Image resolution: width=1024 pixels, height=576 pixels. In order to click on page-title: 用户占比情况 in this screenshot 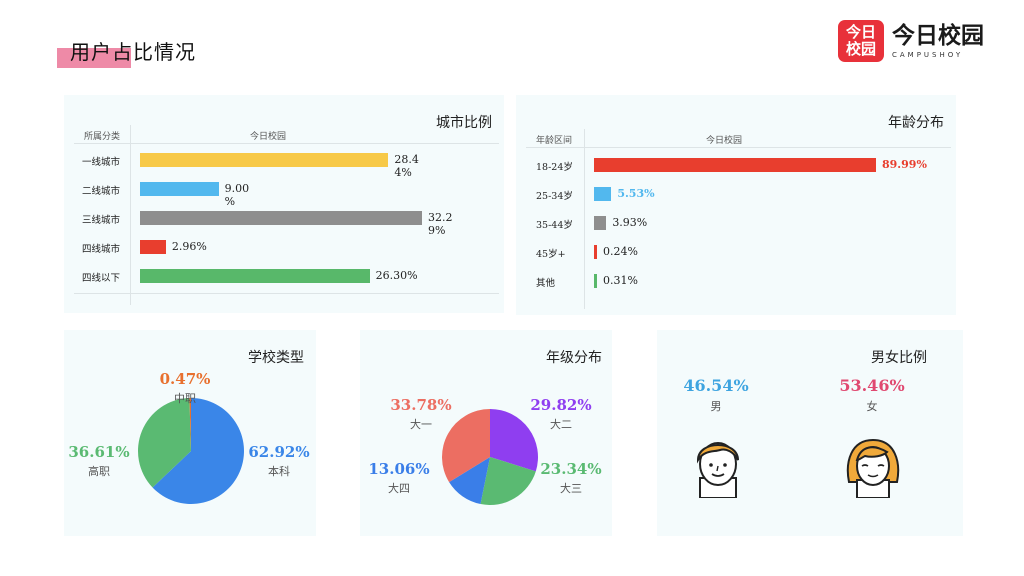, I will do `click(133, 52)`.